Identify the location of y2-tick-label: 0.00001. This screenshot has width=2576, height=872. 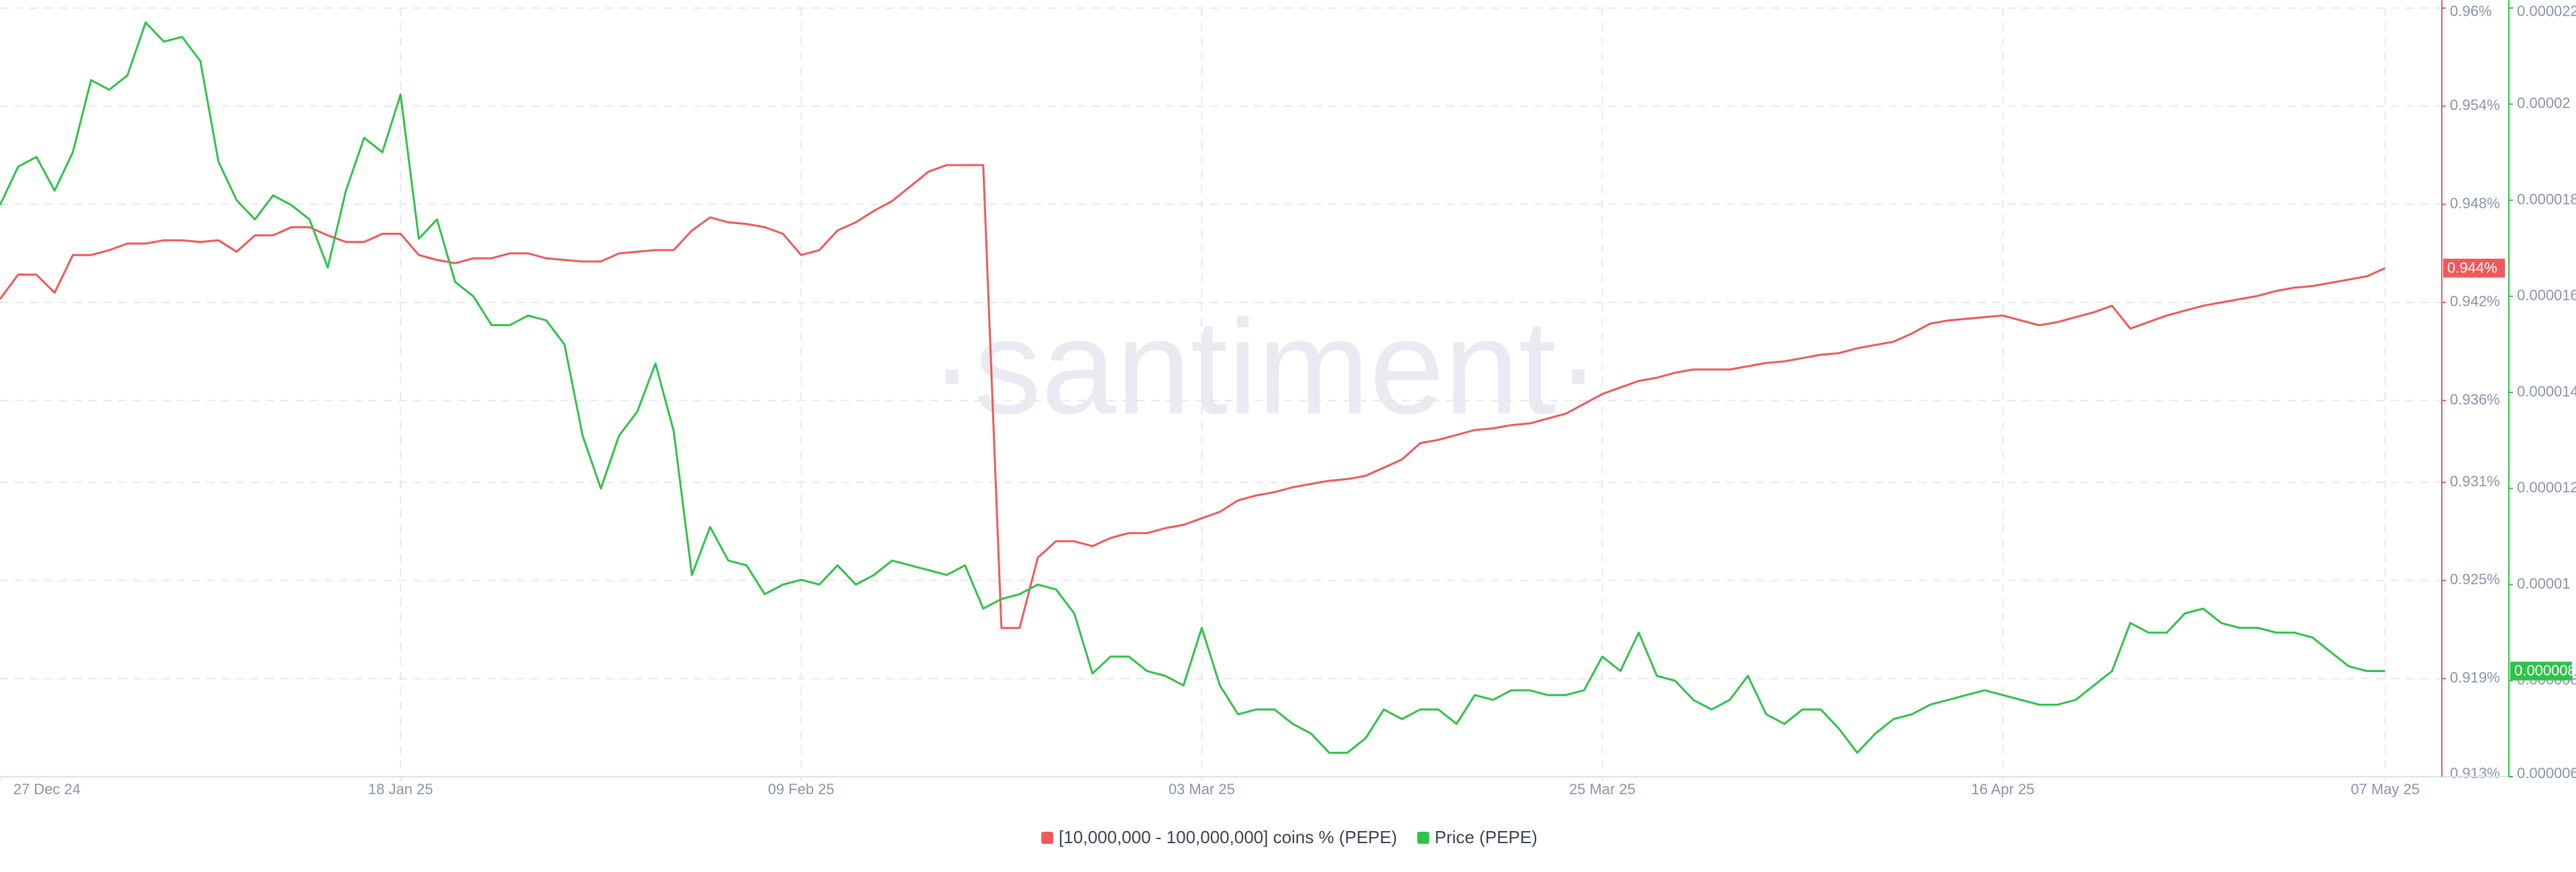
(2544, 583).